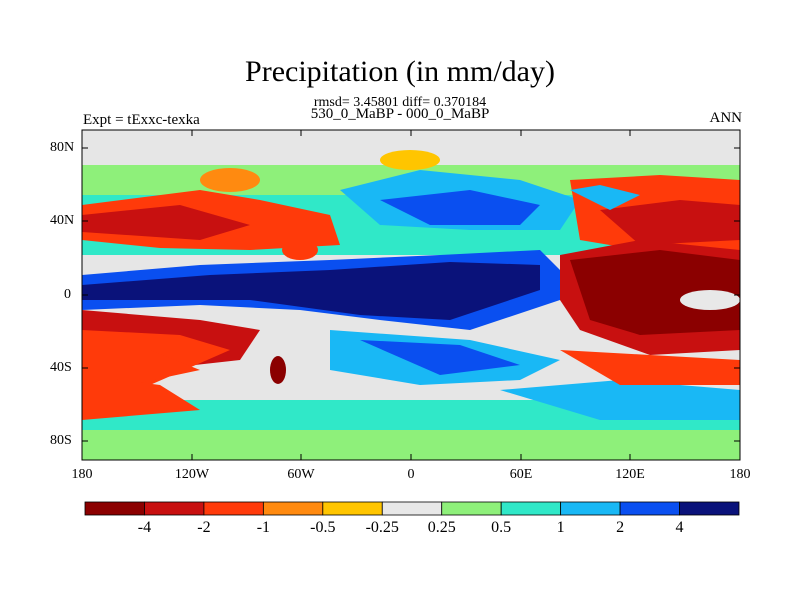 This screenshot has width=800, height=600. Describe the element at coordinates (263, 527) in the screenshot. I see `colorbar-label: -1` at that location.